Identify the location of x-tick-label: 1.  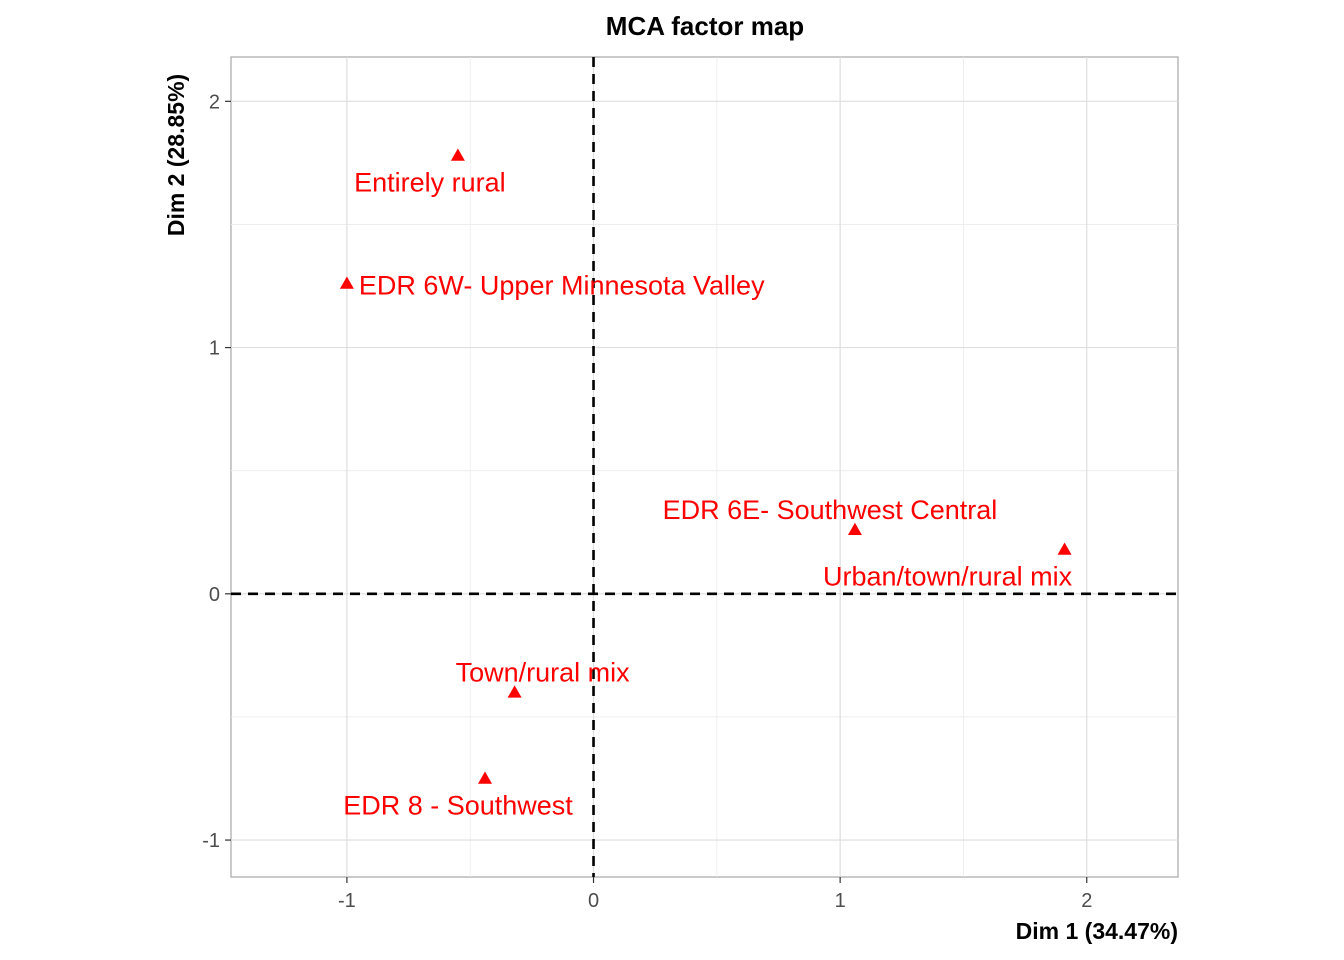
(840, 901).